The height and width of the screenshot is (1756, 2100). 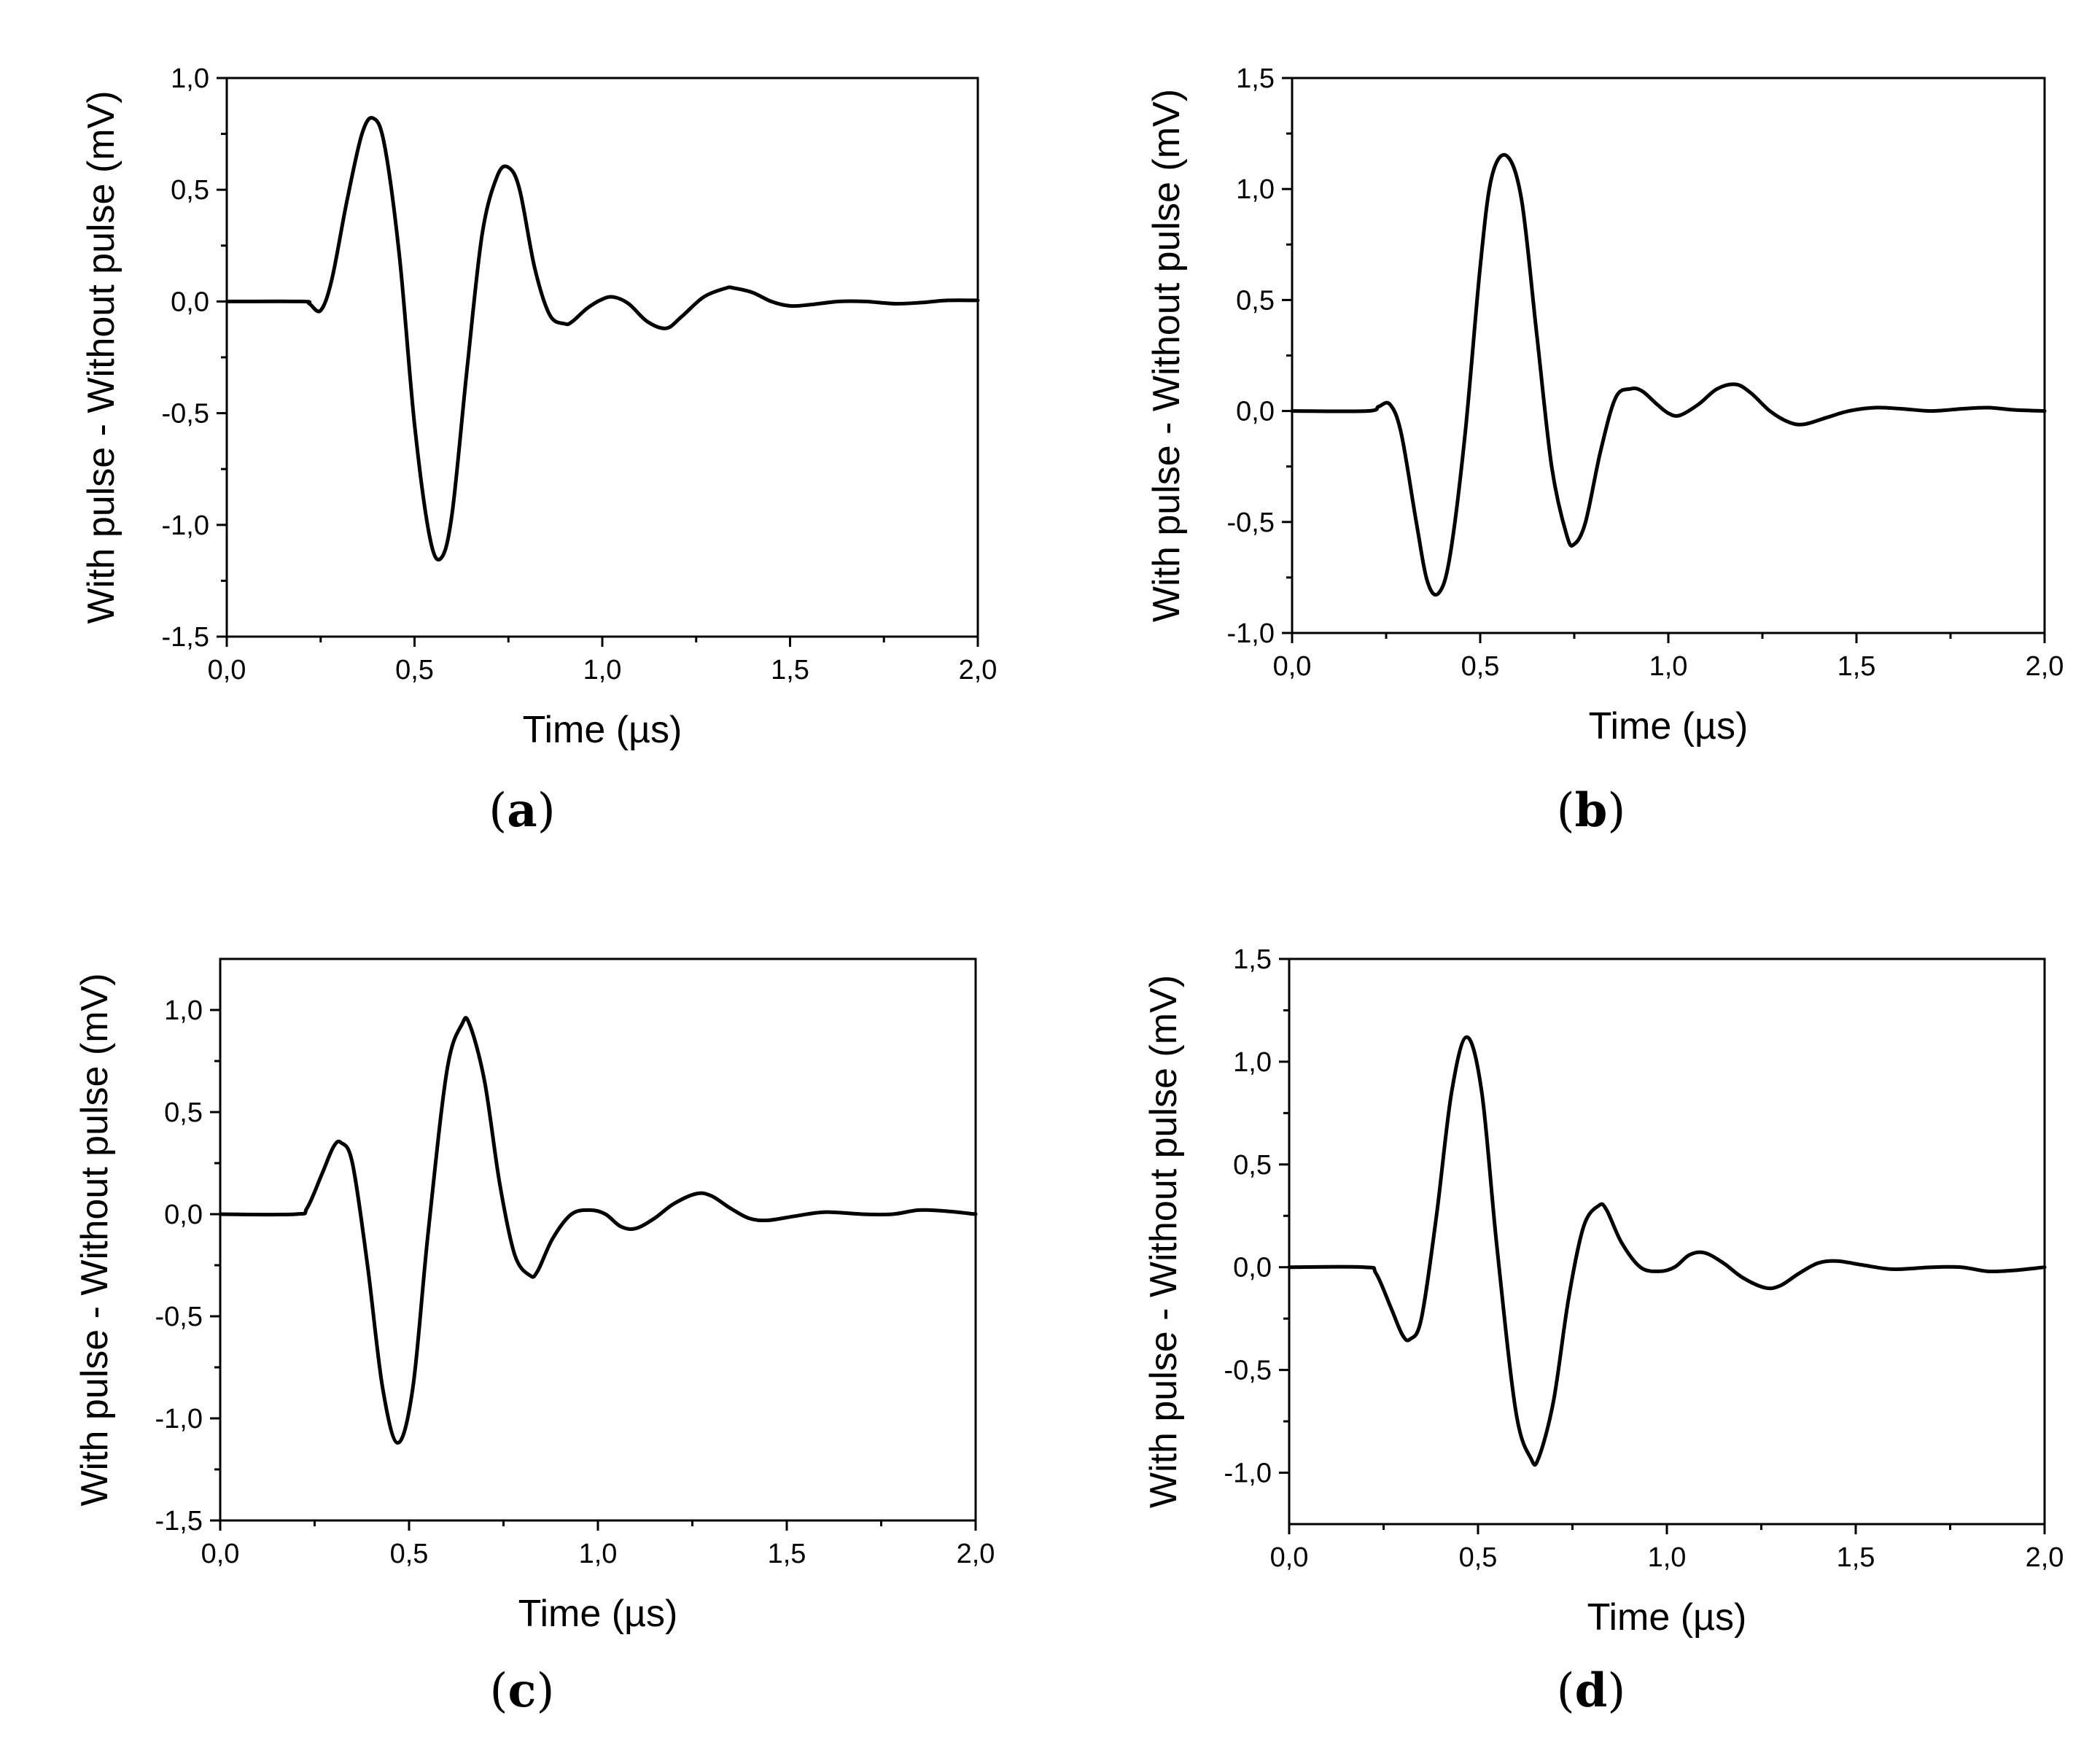 What do you see at coordinates (522, 1690) in the screenshot?
I see `panel-label: (c)` at bounding box center [522, 1690].